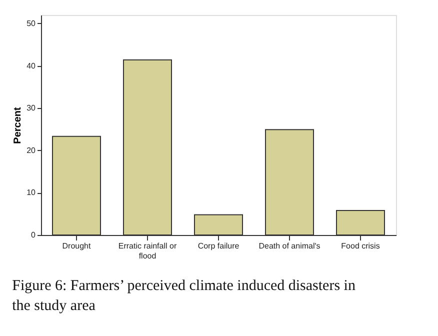 Image resolution: width=438 pixels, height=336 pixels. What do you see at coordinates (184, 296) in the screenshot?
I see `caption: Figure 6: Farmers’ perceived climate induced disasters in the study area` at bounding box center [184, 296].